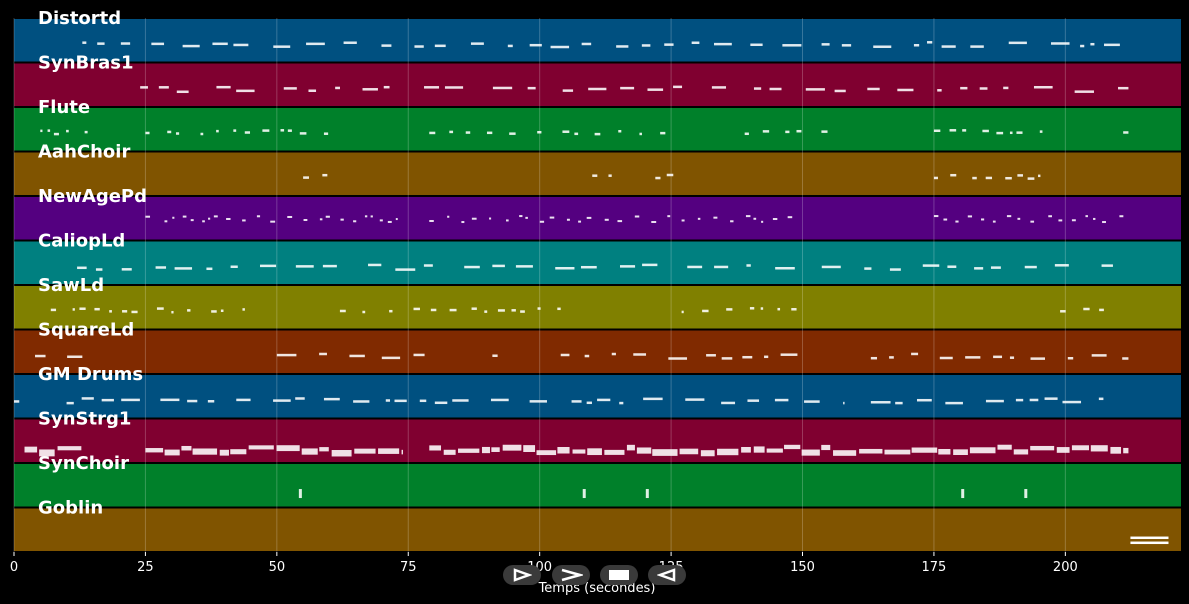 The height and width of the screenshot is (604, 1189). I want to click on x-axis-title: Temps (secondes), so click(597, 588).